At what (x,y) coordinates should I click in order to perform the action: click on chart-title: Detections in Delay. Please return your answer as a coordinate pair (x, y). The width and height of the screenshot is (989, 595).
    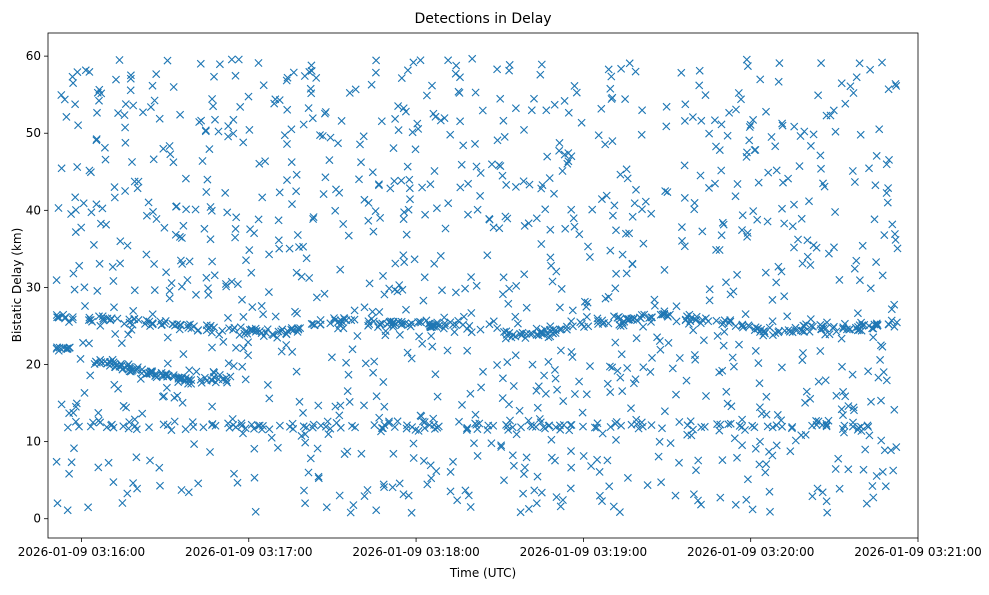
    Looking at the image, I should click on (482, 19).